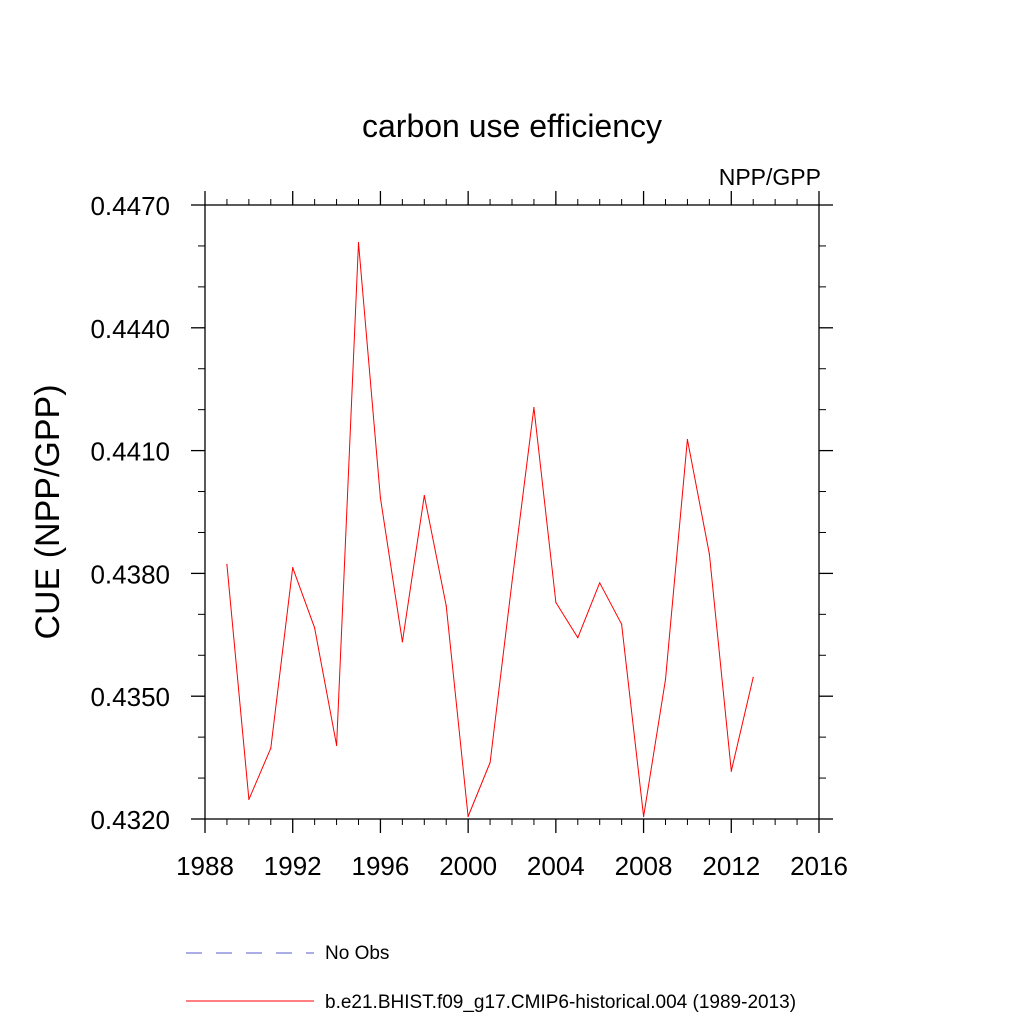 This screenshot has height=1024, width=1024. What do you see at coordinates (644, 866) in the screenshot?
I see `x-tick-label: 2008` at bounding box center [644, 866].